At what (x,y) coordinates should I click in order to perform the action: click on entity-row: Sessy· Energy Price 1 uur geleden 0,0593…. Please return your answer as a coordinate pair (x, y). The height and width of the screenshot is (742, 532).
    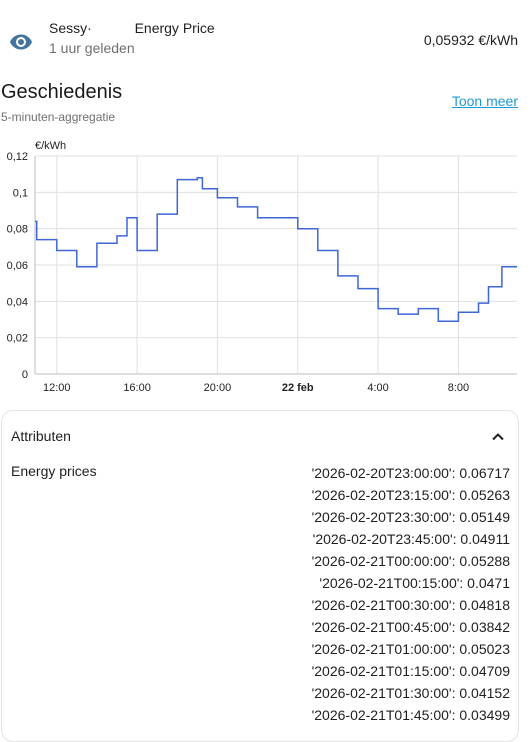
    Looking at the image, I should click on (266, 40).